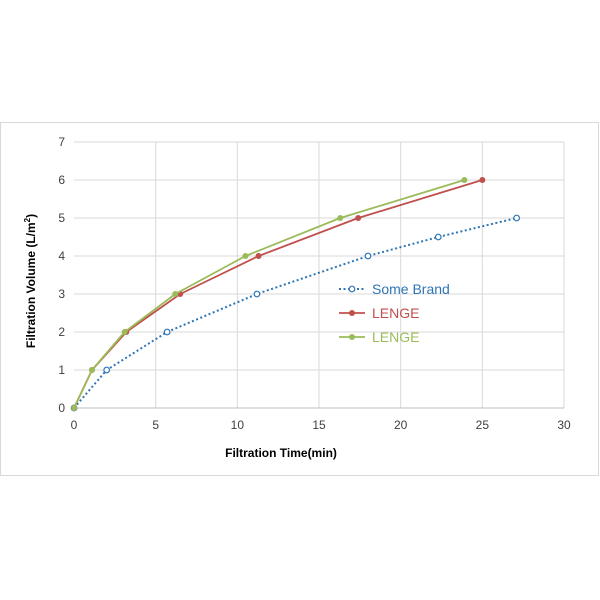  I want to click on y-axis-title-main: Filtration Volume (L/m, so click(31, 285).